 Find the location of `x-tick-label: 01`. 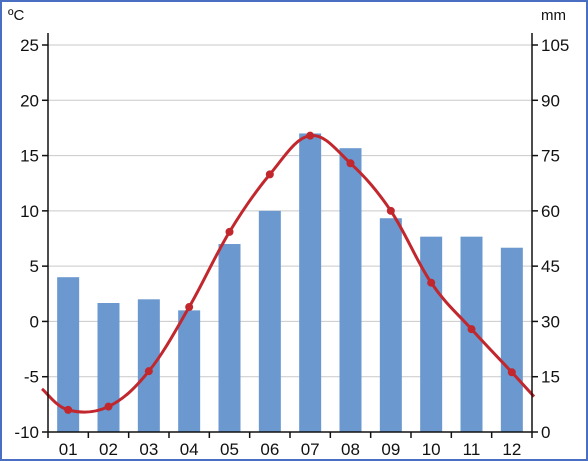

x-tick-label: 01 is located at coordinates (68, 449).